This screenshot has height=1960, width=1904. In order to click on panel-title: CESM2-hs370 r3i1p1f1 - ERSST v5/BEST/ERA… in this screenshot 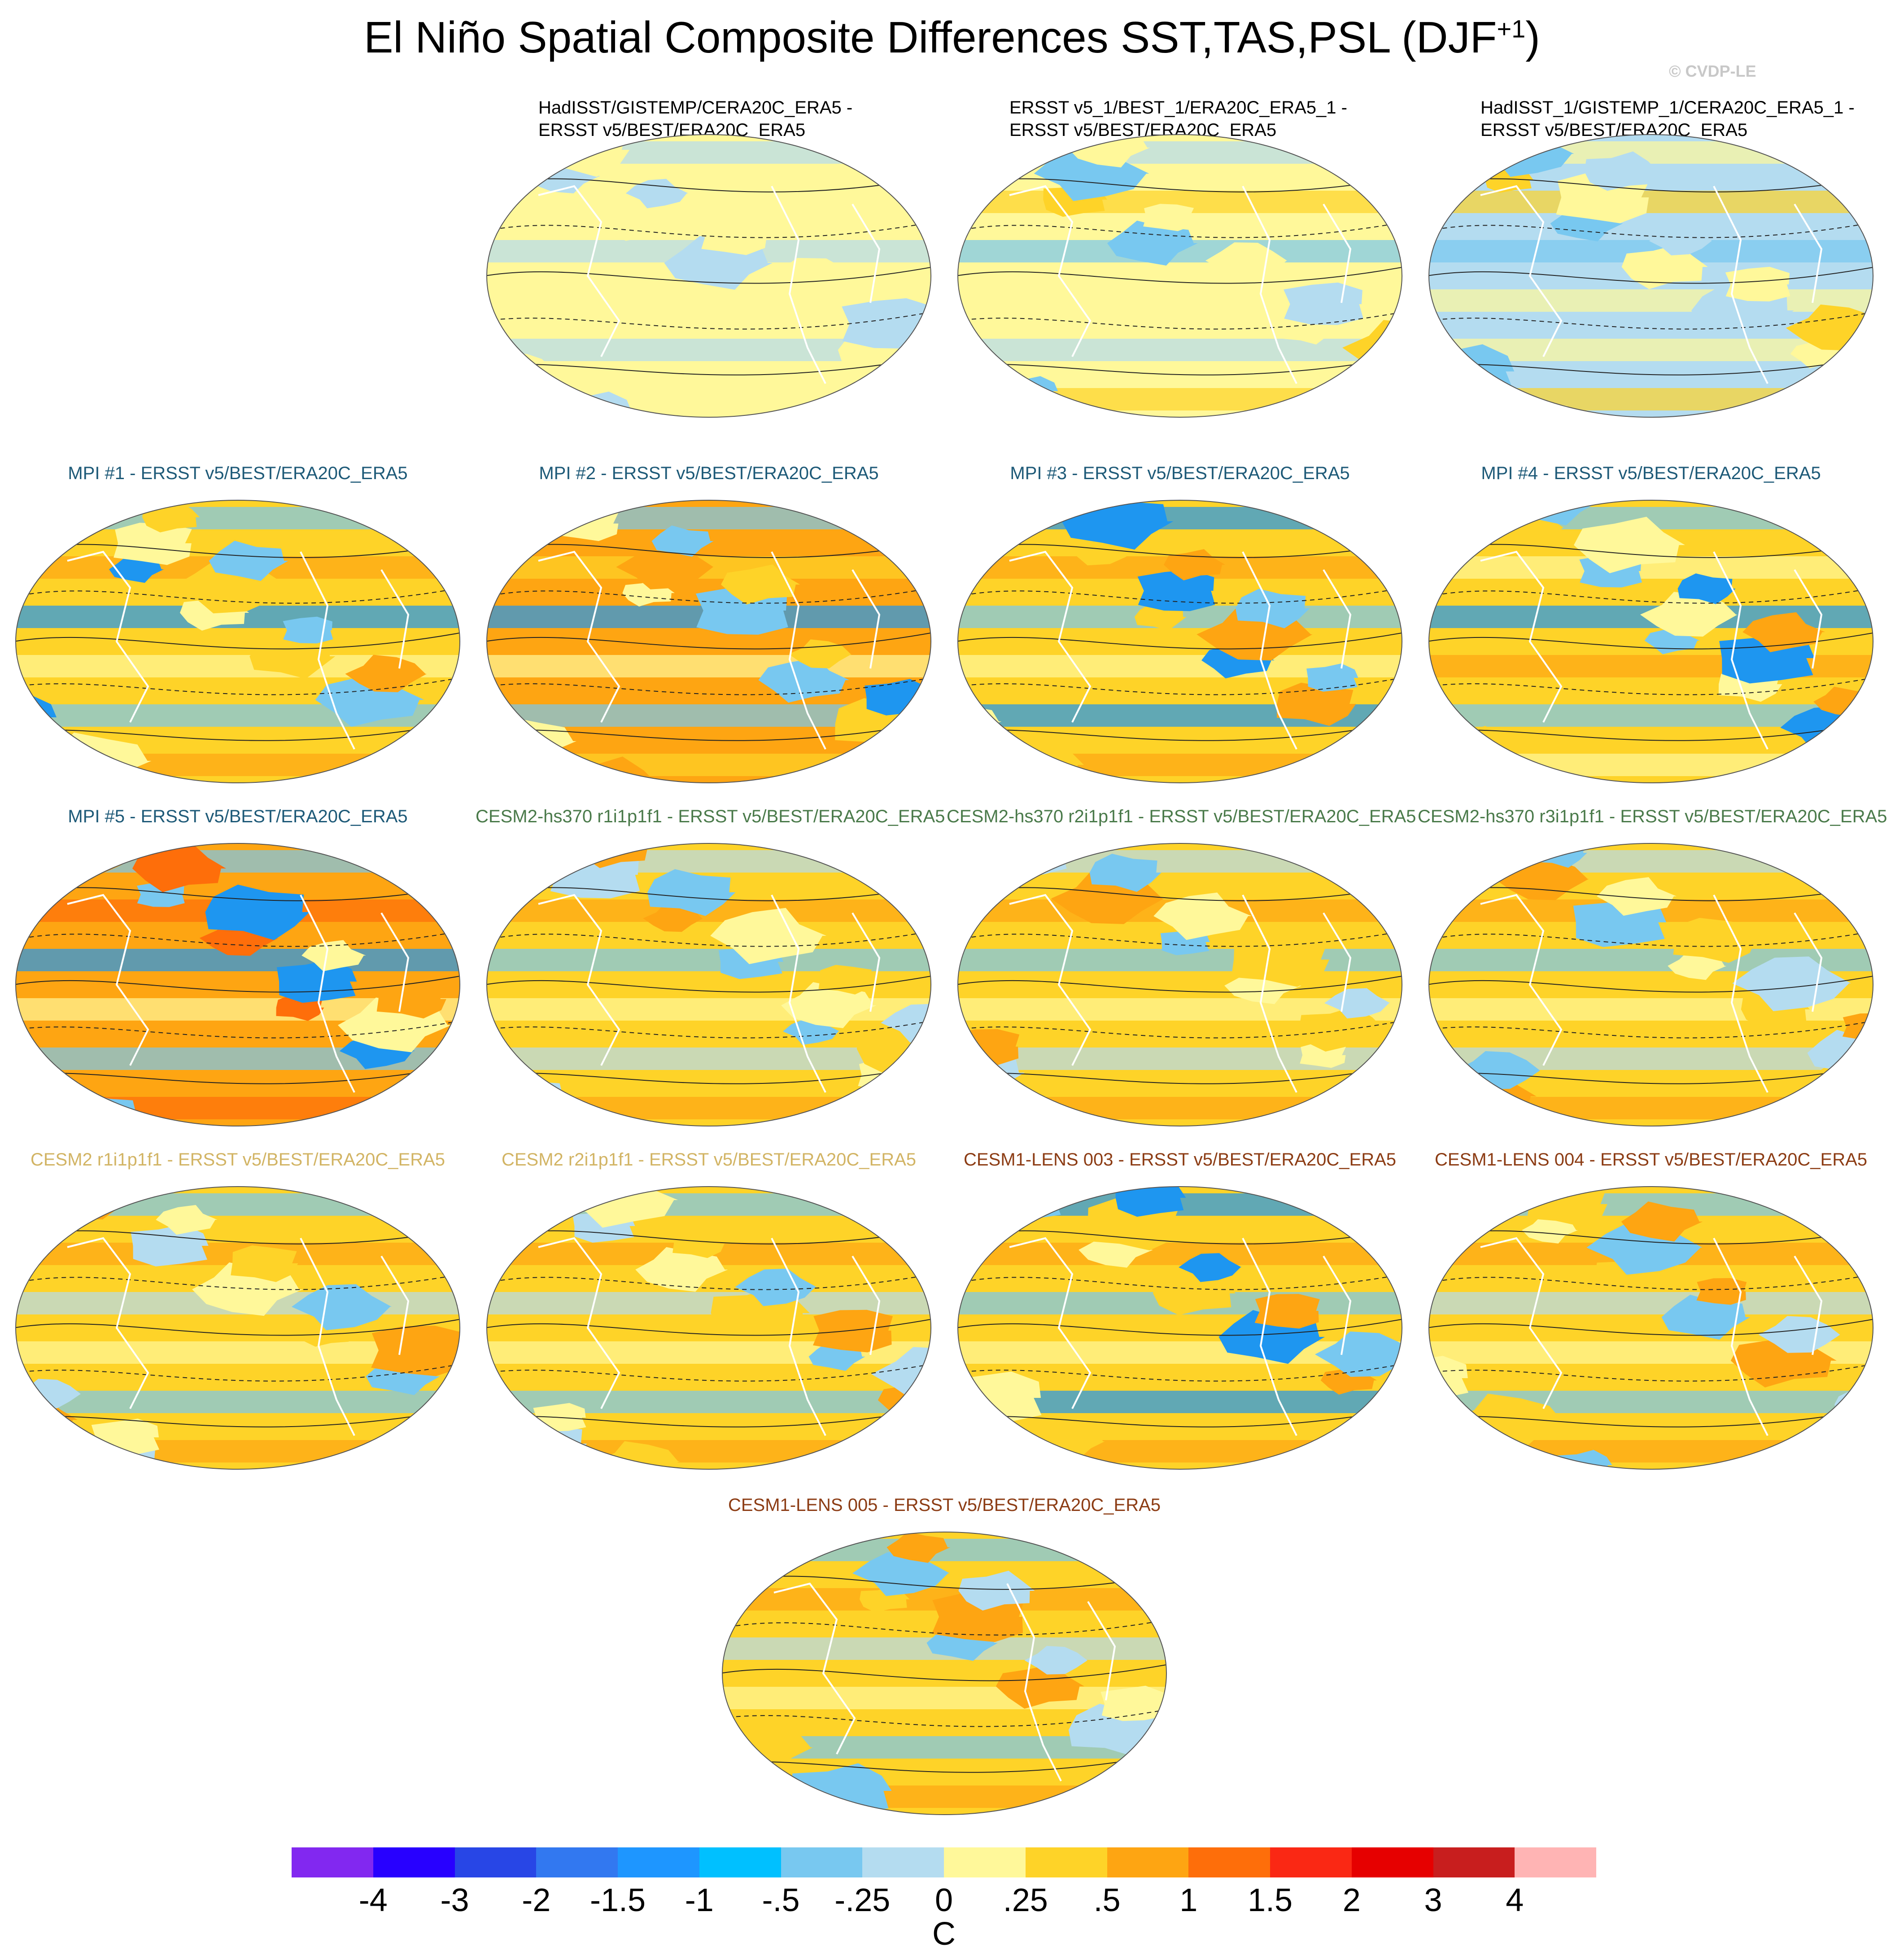, I will do `click(1652, 817)`.